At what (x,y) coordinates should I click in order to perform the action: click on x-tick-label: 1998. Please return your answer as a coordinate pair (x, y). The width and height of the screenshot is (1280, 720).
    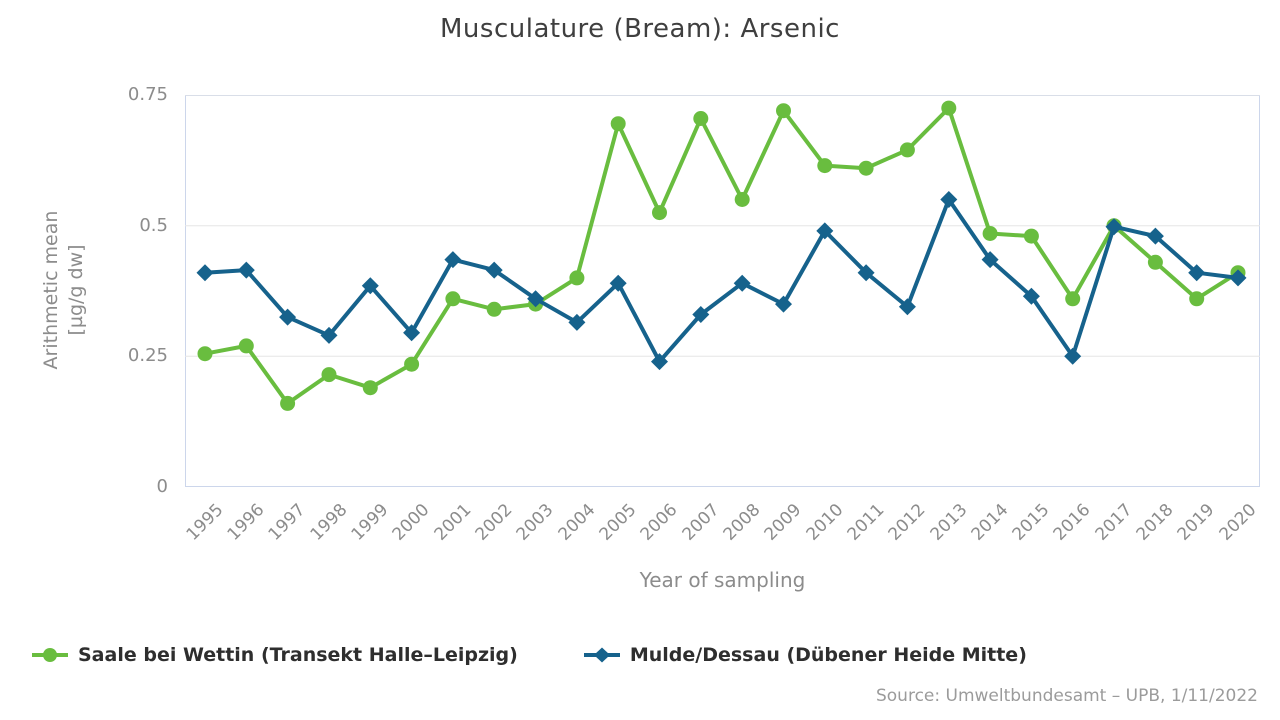
    Looking at the image, I should click on (329, 522).